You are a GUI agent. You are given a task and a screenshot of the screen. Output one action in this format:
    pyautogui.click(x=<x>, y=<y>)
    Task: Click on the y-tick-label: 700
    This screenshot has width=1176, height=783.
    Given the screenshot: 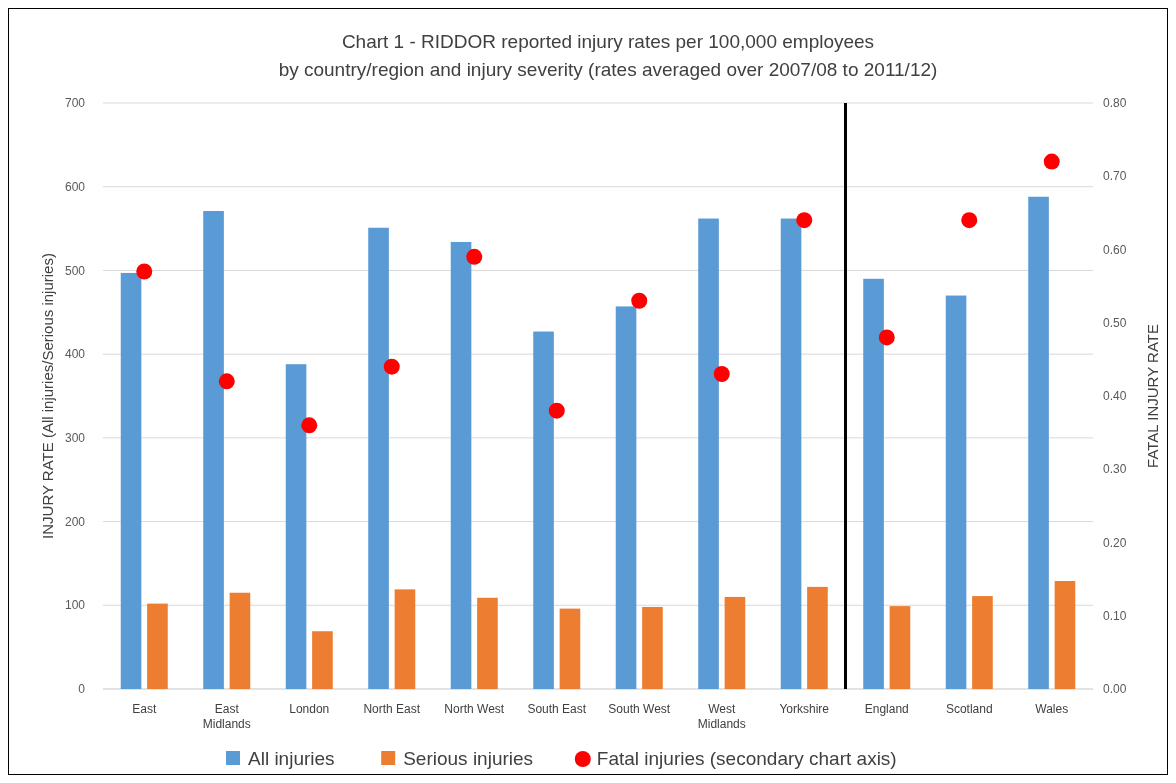 What is the action you would take?
    pyautogui.click(x=75, y=103)
    